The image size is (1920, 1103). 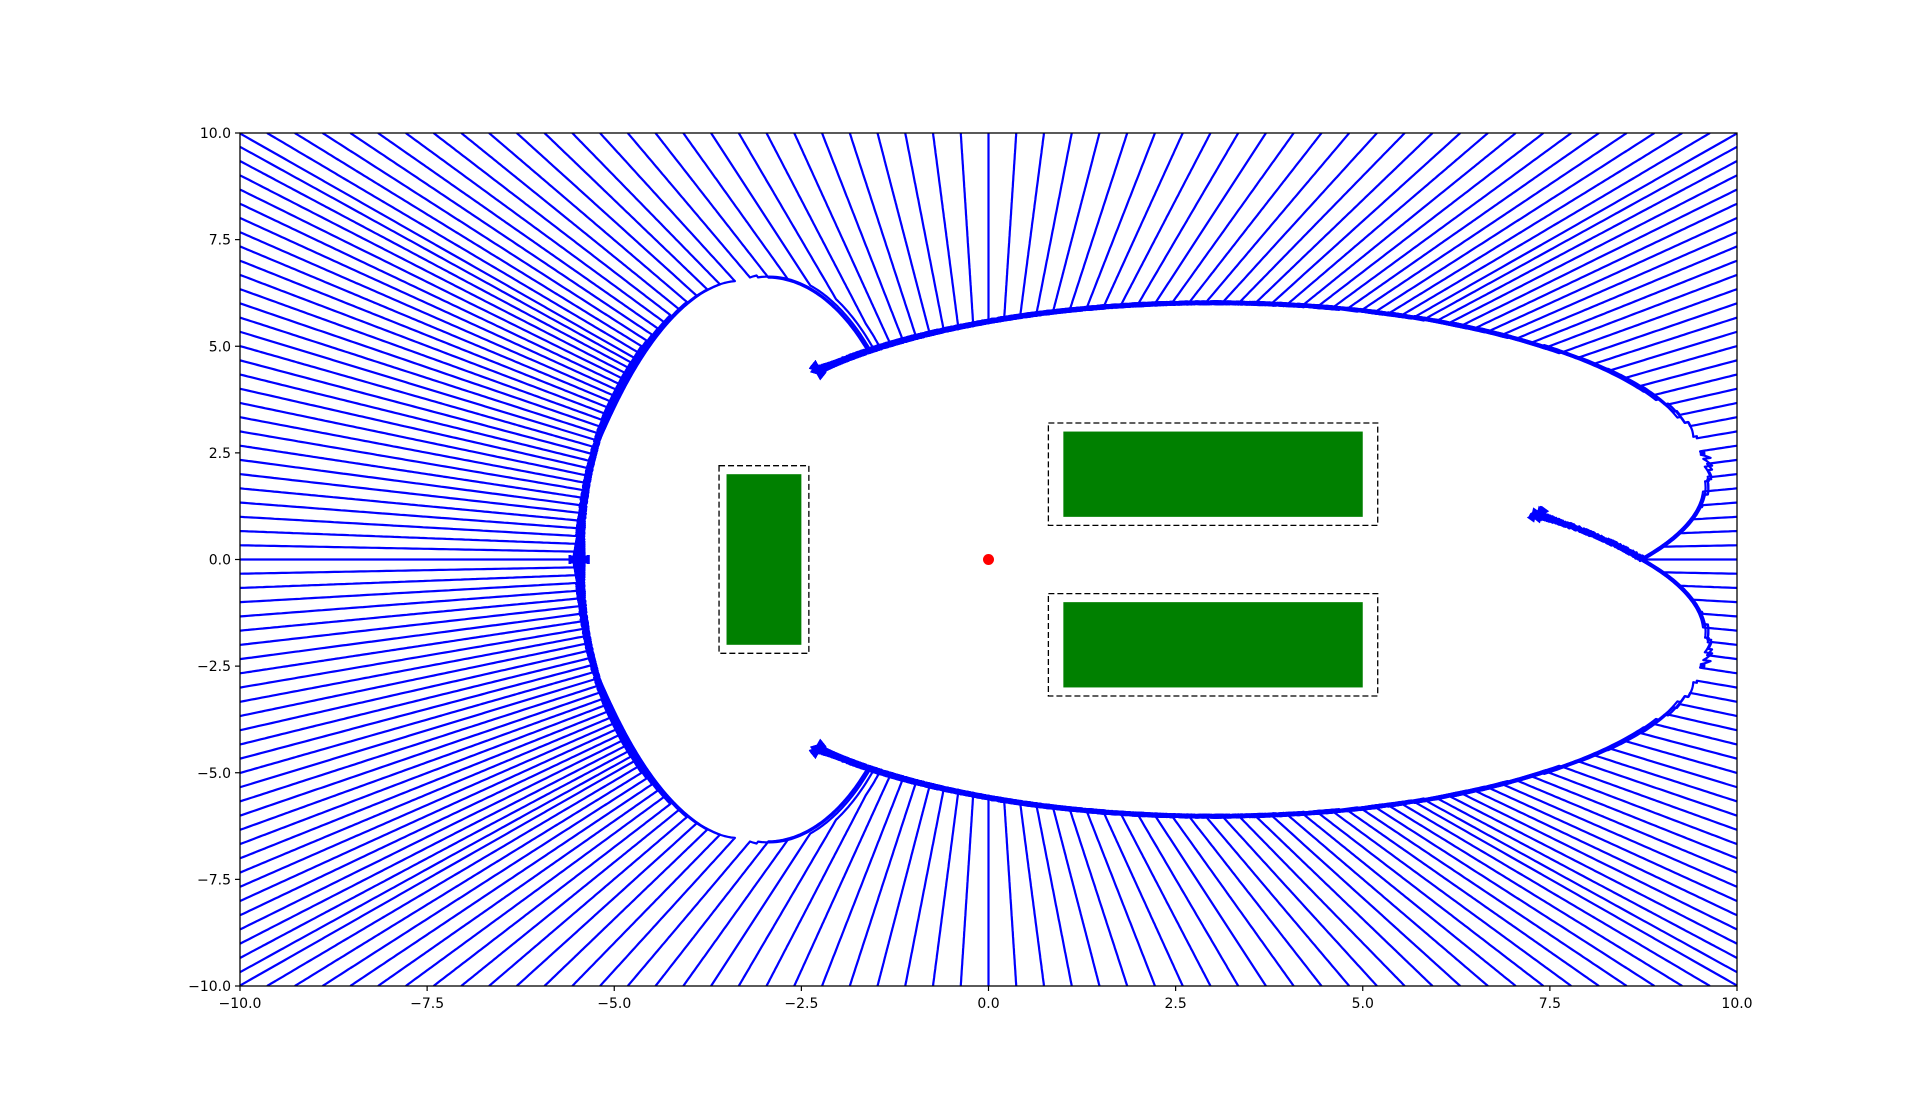 I want to click on obstacle-upper-right, so click(x=1212, y=474).